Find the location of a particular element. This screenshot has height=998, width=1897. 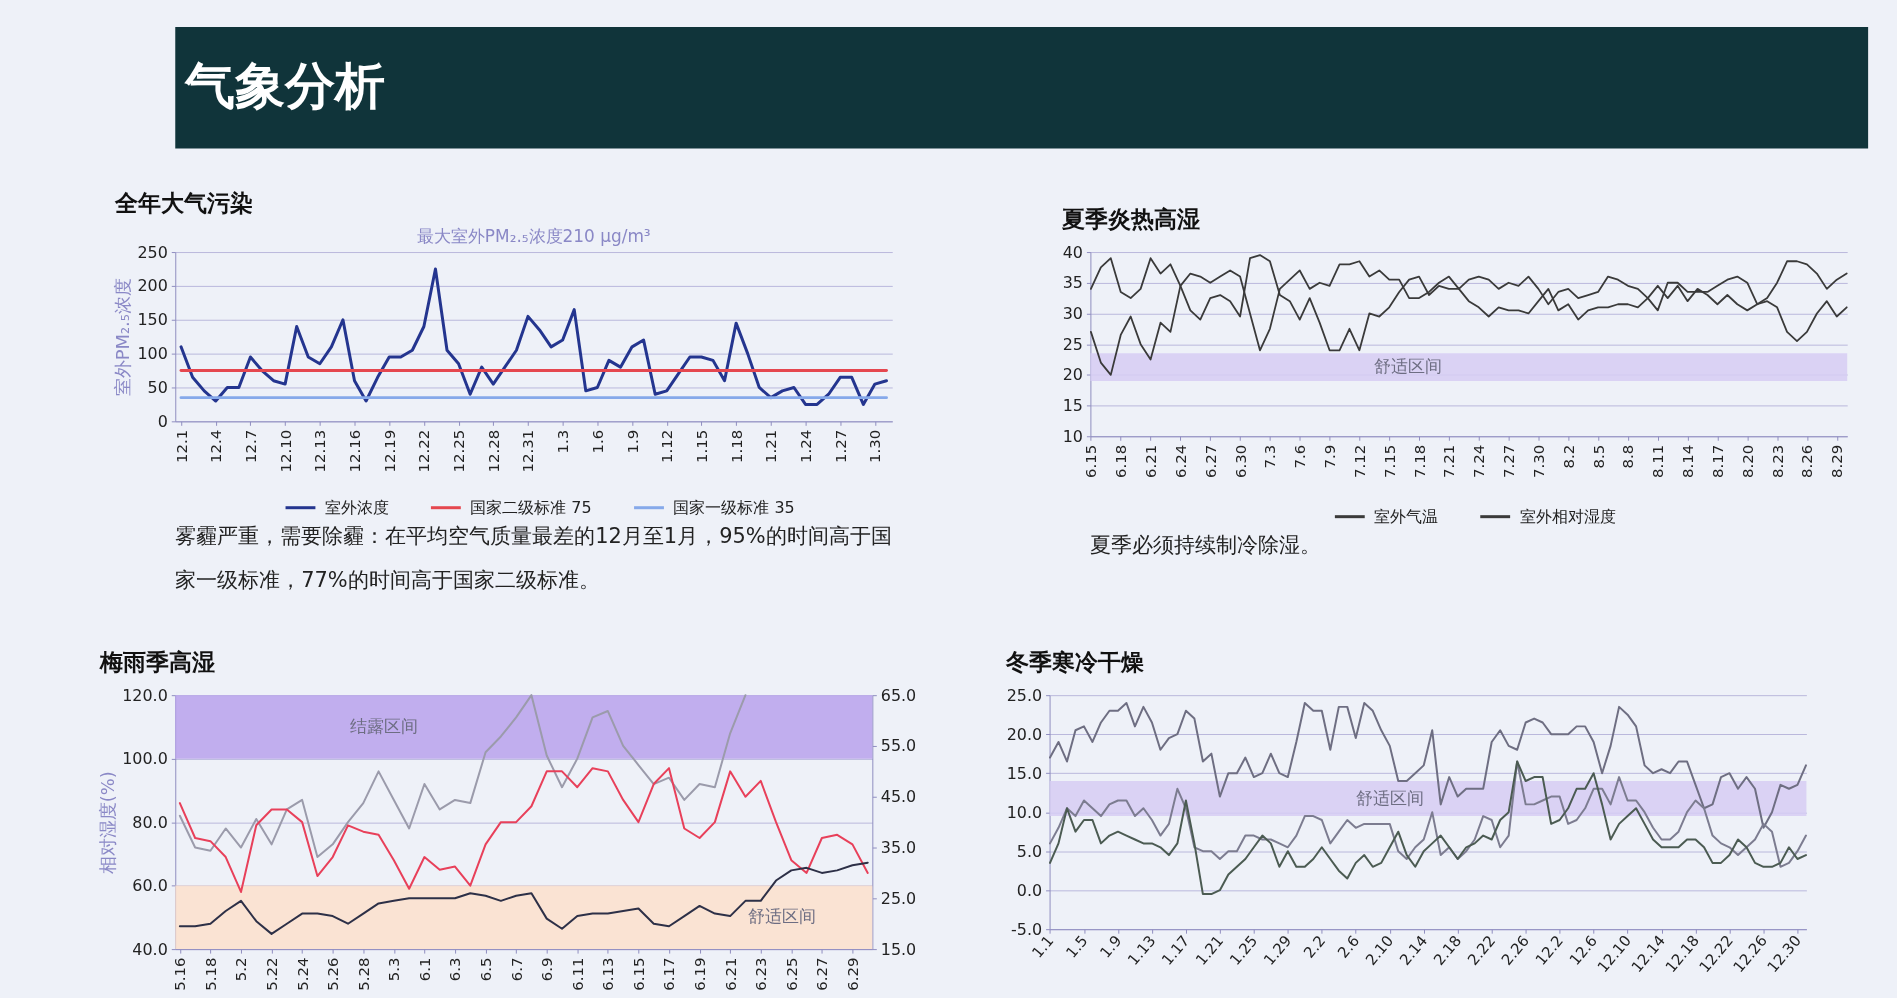

y-tick-label: 80.0 is located at coordinates (150, 822).